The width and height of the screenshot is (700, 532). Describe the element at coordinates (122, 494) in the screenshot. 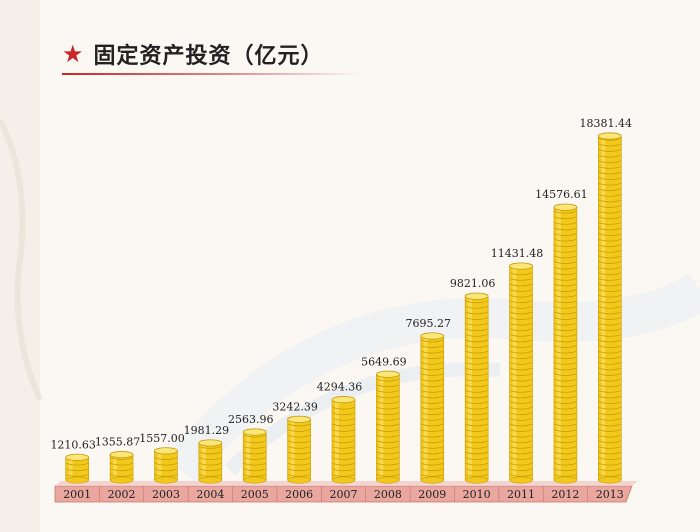

I see `x-tick-label: 2002` at that location.